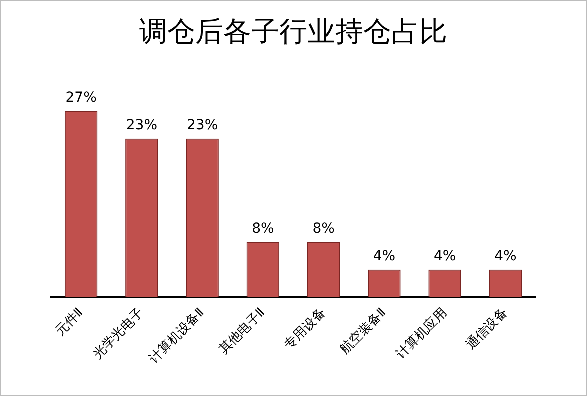  I want to click on x-tick-label: 其他电子Ⅱ, so click(242, 332).